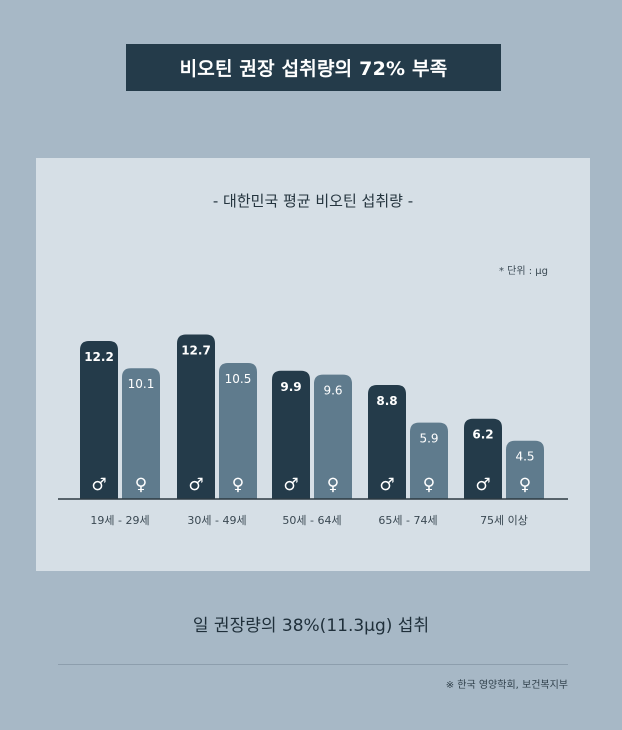 The image size is (622, 730). Describe the element at coordinates (313, 664) in the screenshot. I see `divider` at that location.